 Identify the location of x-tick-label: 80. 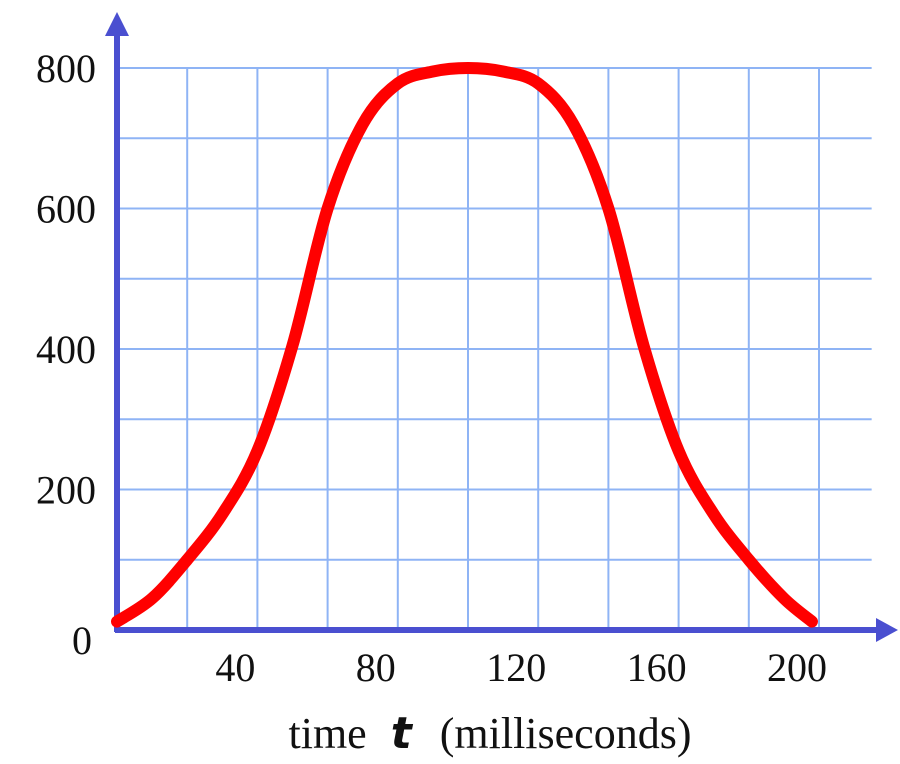
(376, 667).